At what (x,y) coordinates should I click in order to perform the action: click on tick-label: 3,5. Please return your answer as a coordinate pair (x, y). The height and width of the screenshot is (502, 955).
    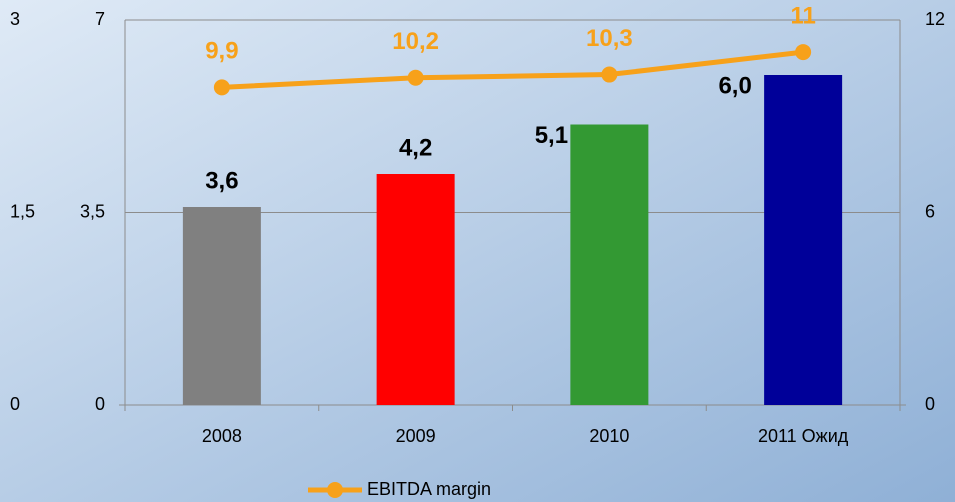
    Looking at the image, I should click on (92, 211).